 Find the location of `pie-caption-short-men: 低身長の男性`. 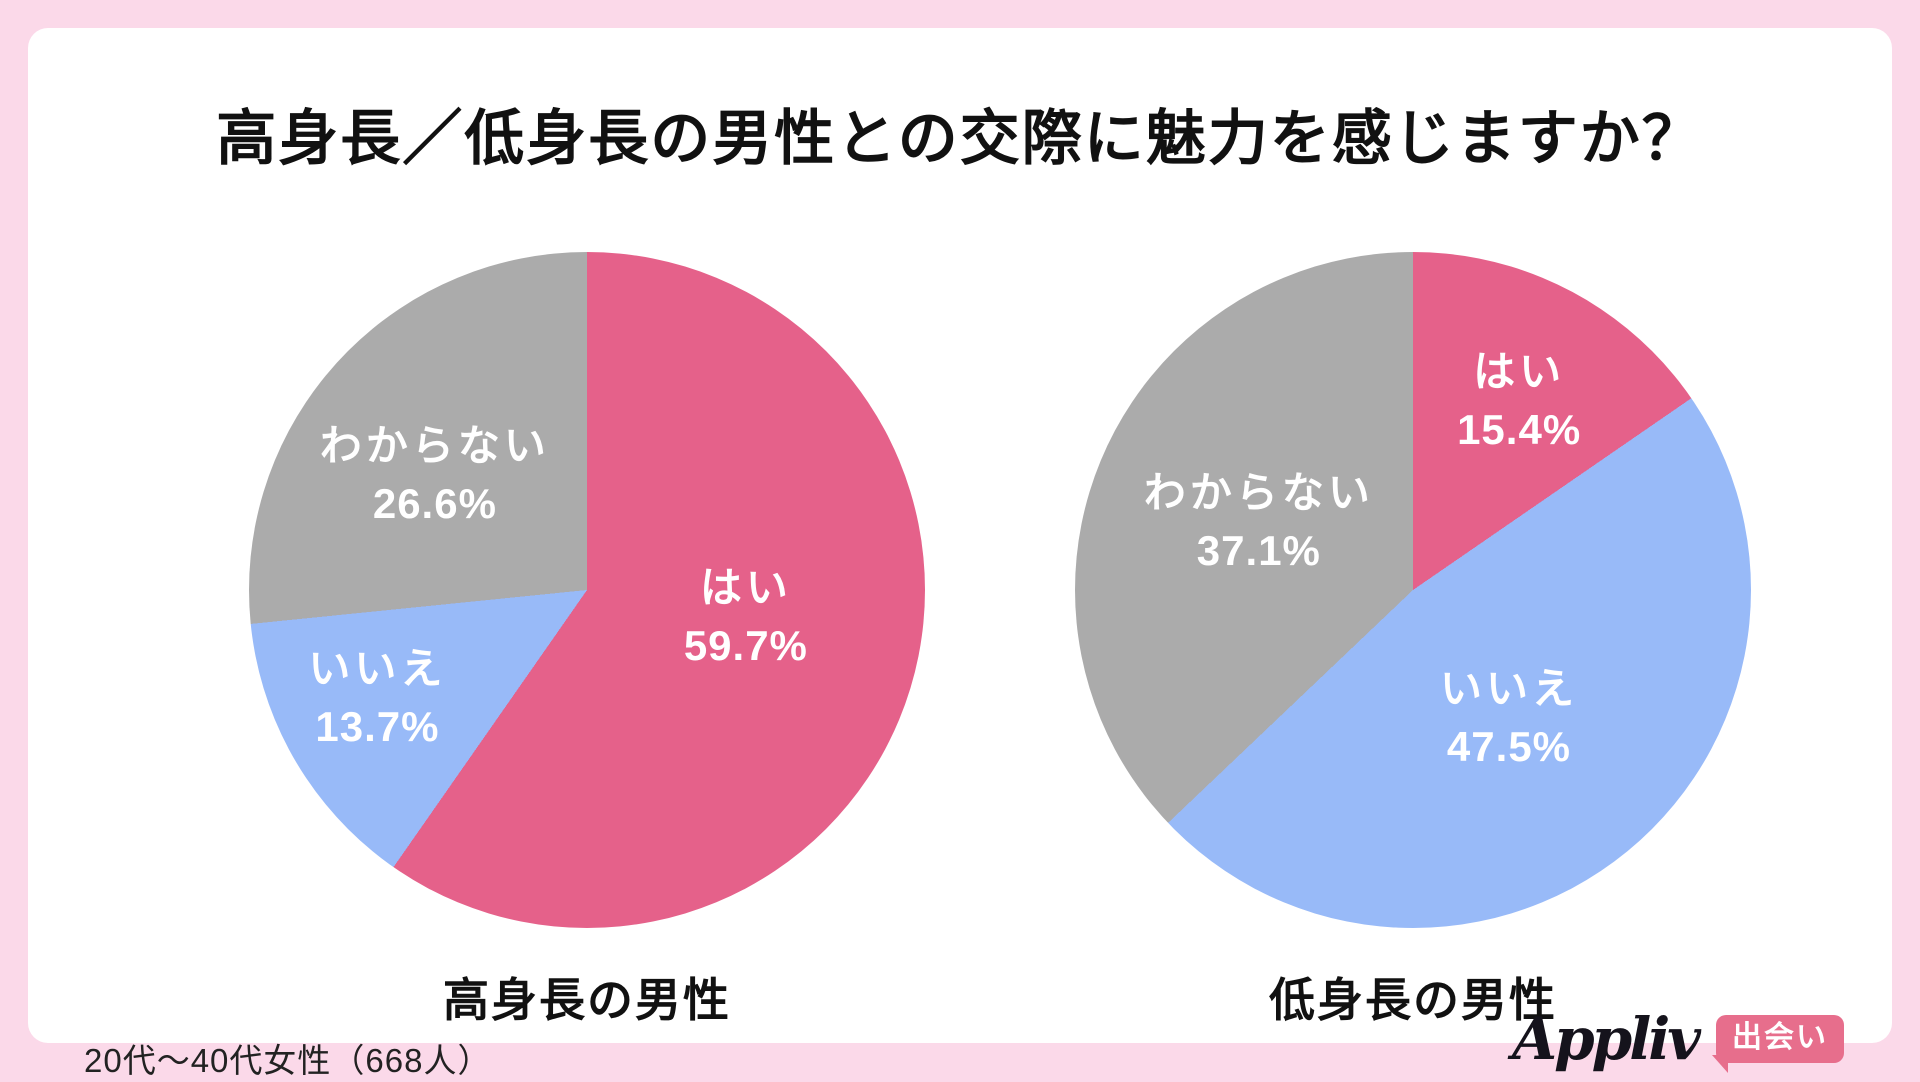

pie-caption-short-men: 低身長の男性 is located at coordinates (1413, 1000).